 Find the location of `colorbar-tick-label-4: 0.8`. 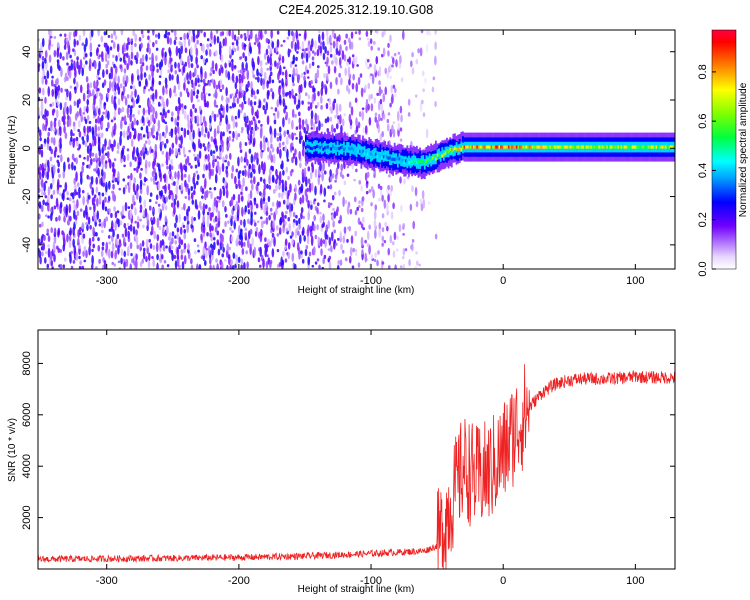

colorbar-tick-label-4: 0.8 is located at coordinates (703, 71).